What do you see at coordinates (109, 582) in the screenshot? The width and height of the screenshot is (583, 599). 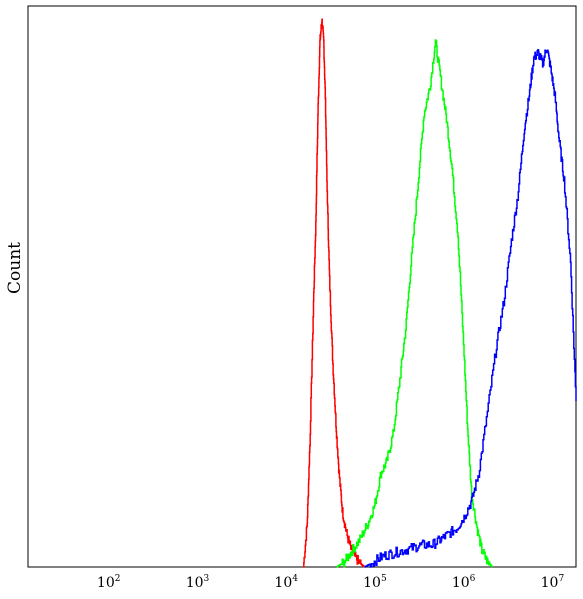 I see `x-tick-label-1: 102` at bounding box center [109, 582].